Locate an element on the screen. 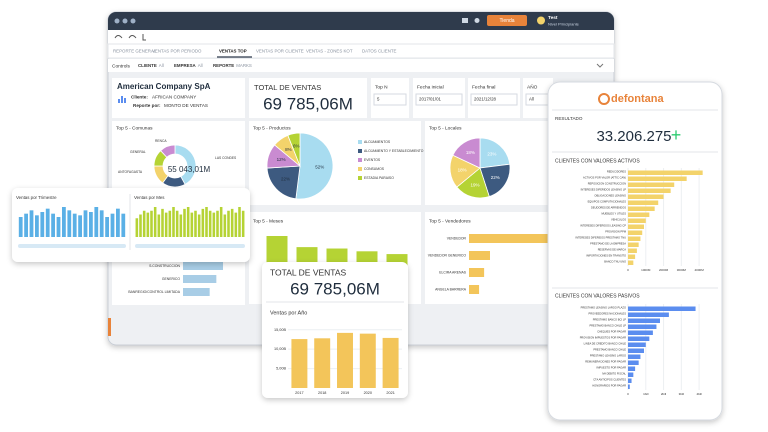  bar-label: MUEBLES Y UTILES is located at coordinates (613, 214).